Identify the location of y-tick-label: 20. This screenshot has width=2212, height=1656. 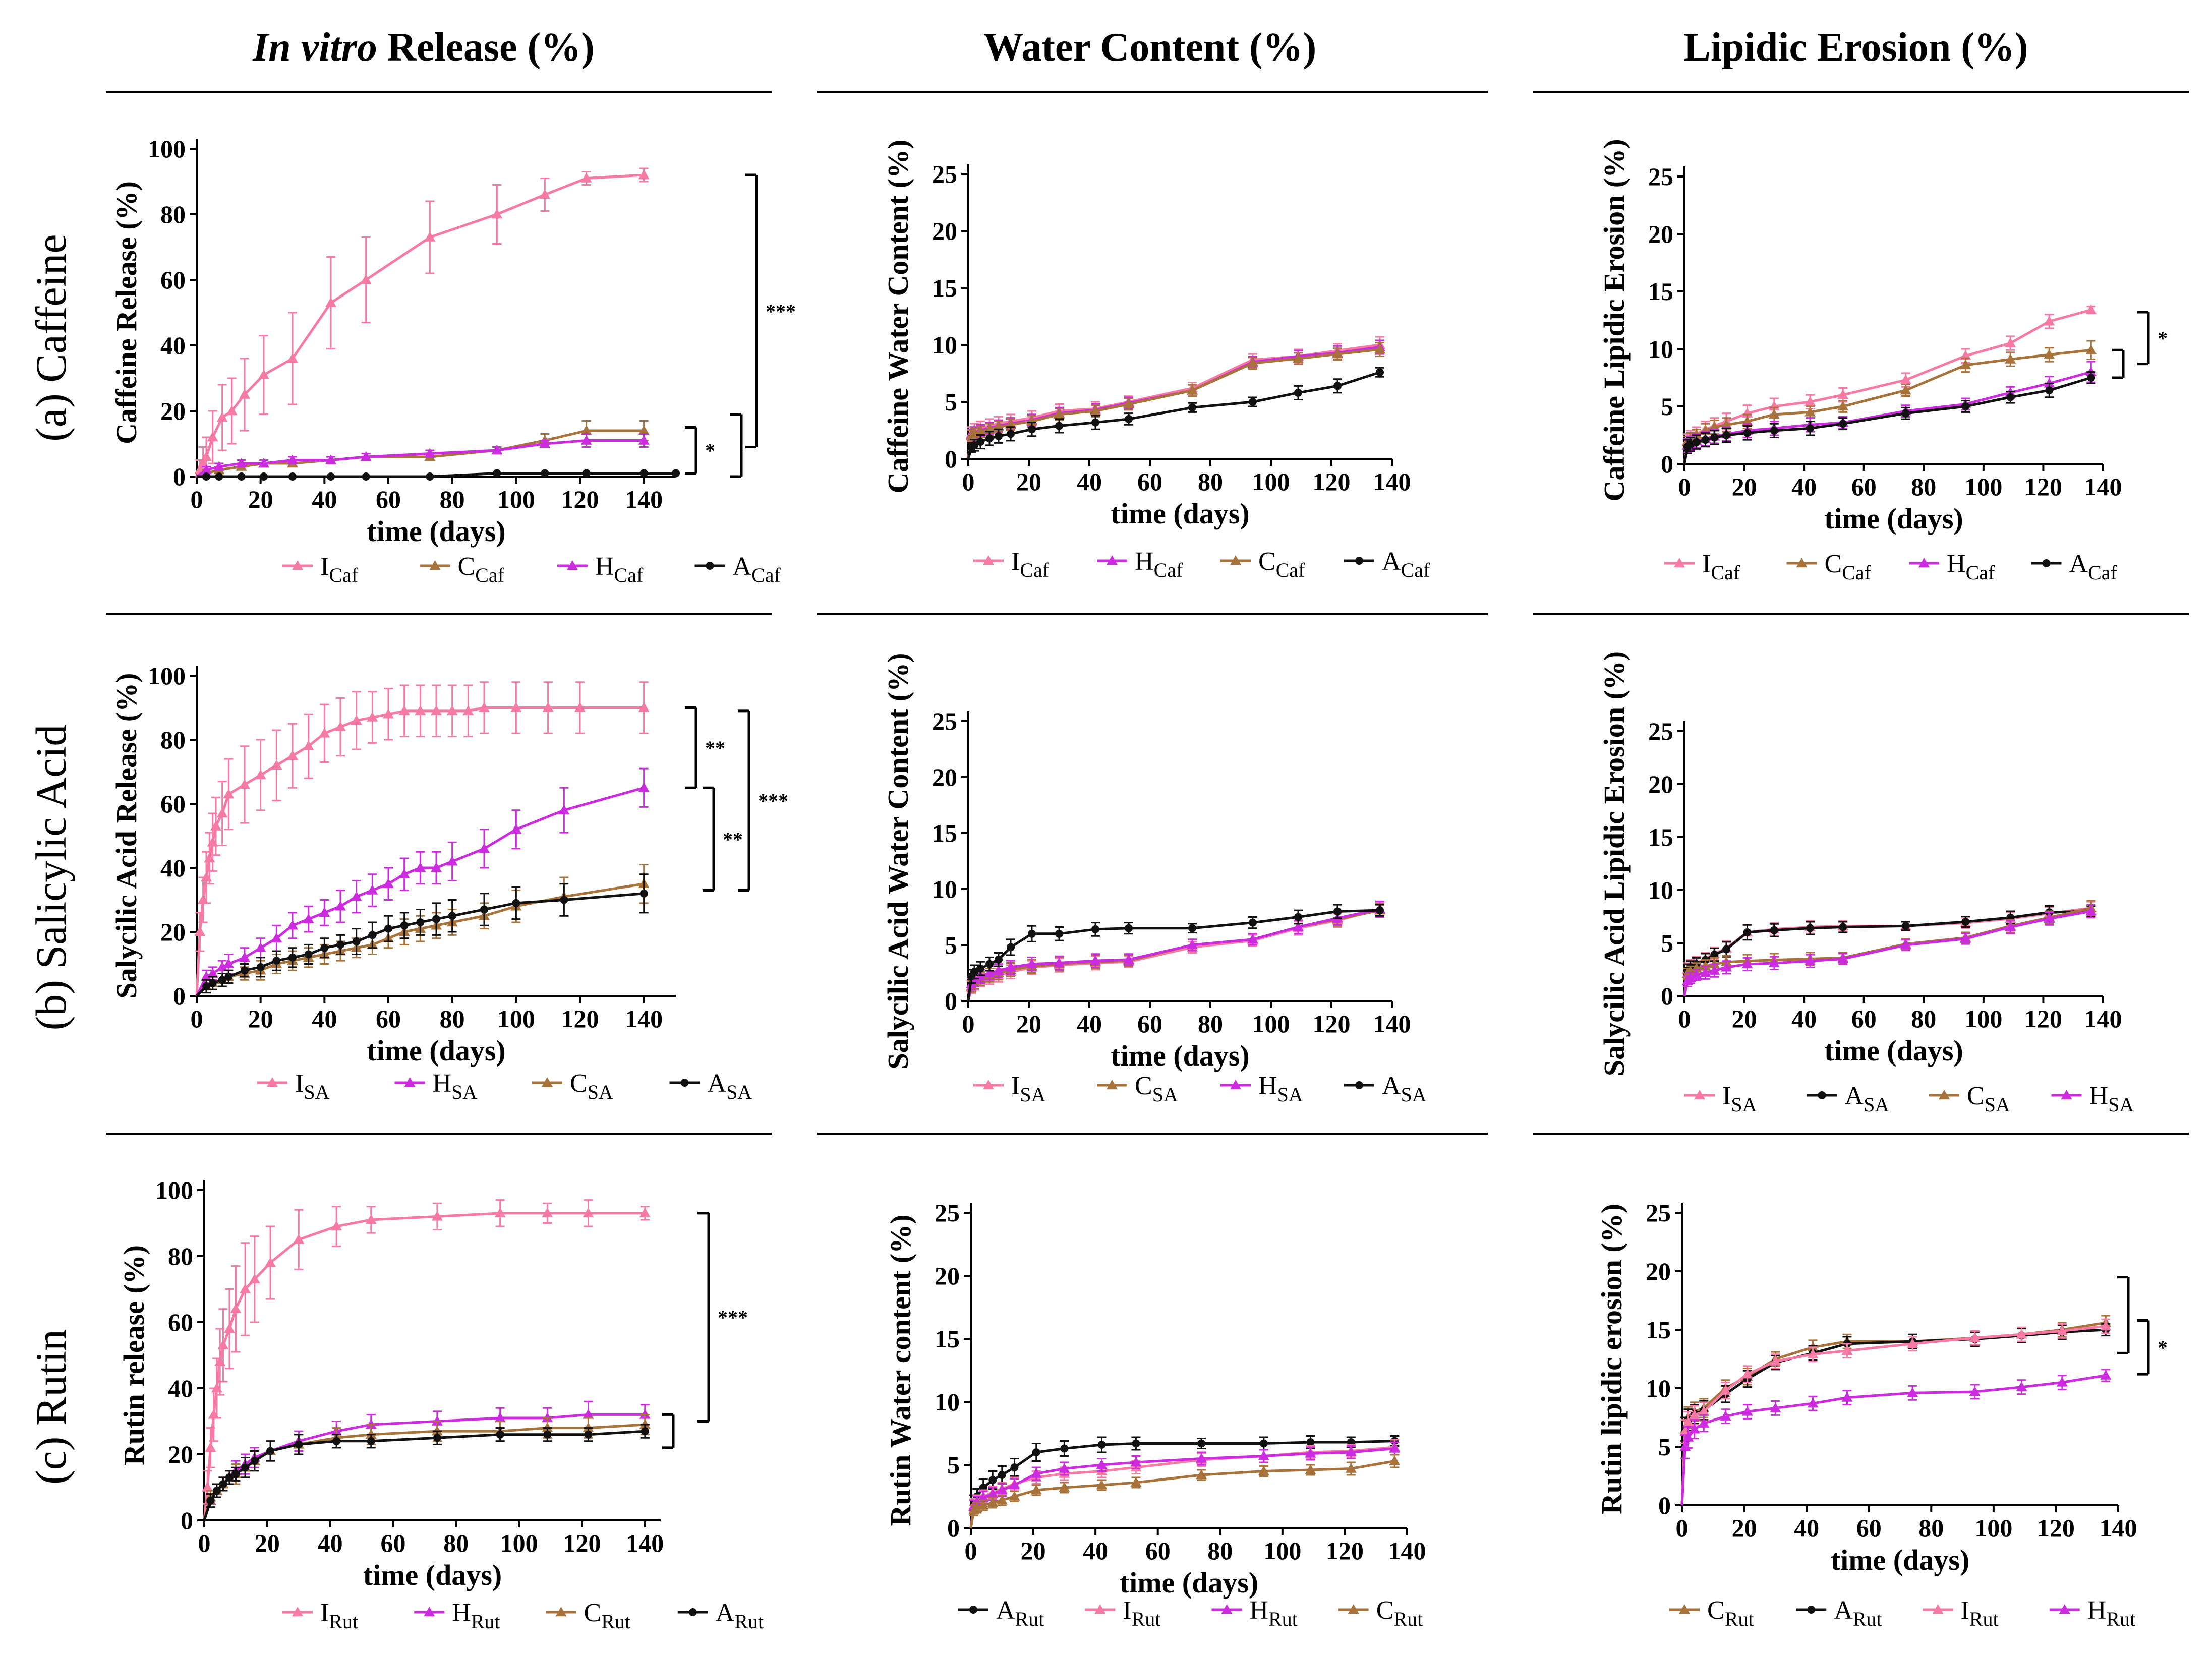
(948, 1276).